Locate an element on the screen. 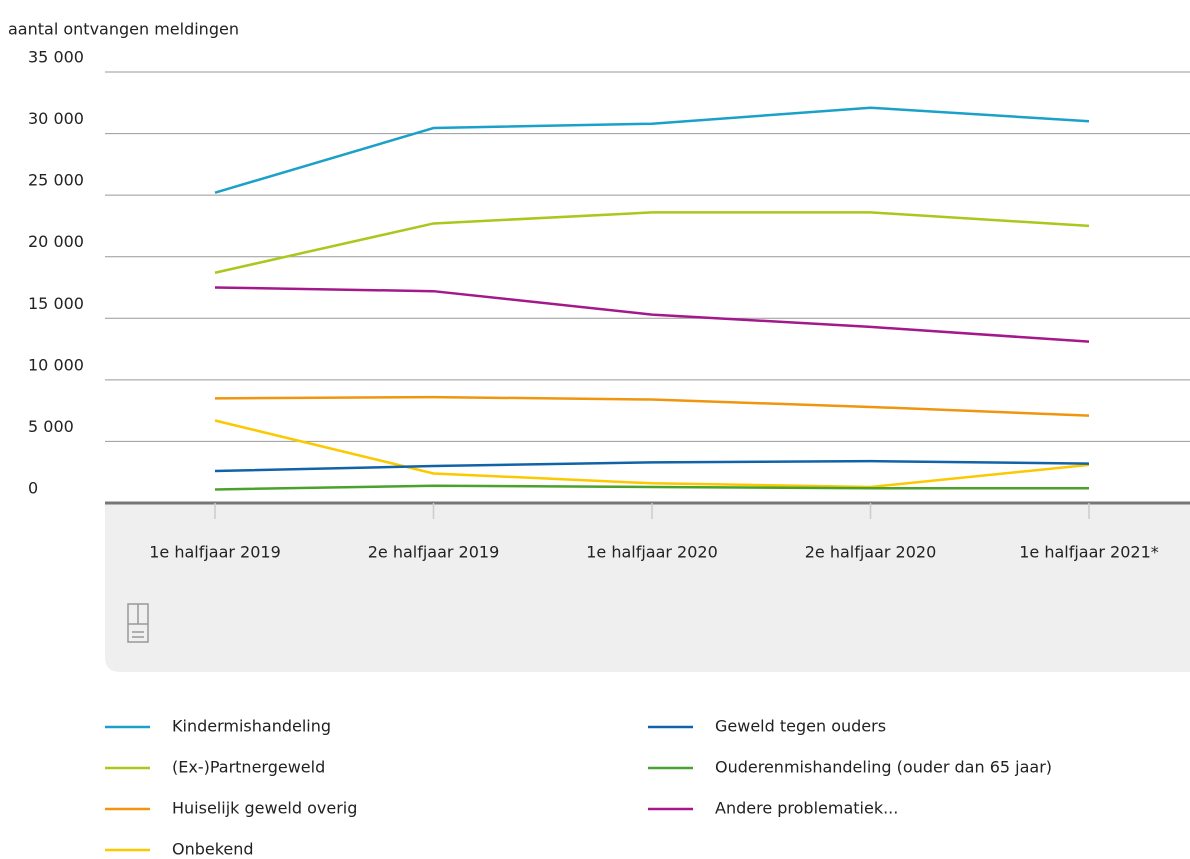 Image resolution: width=1190 pixels, height=859 pixels. x-tick-label: 1e halfjaar 2019 is located at coordinates (215, 552).